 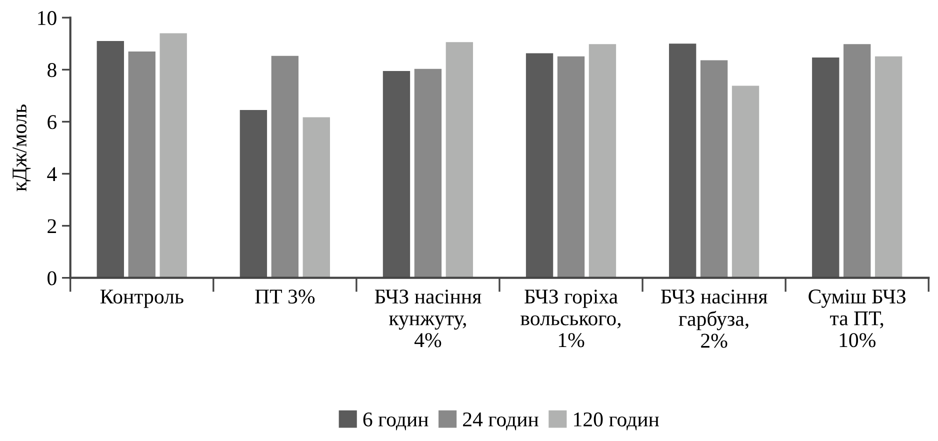 I want to click on x-tick-label: БЧЗ насіння гарбуза, 2%, so click(x=714, y=319).